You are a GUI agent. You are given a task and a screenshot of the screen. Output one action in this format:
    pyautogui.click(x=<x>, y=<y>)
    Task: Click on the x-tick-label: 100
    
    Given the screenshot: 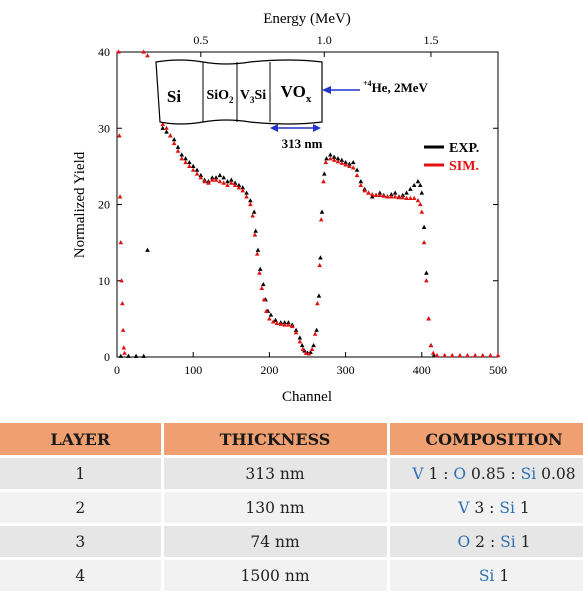 What is the action you would take?
    pyautogui.click(x=193, y=370)
    